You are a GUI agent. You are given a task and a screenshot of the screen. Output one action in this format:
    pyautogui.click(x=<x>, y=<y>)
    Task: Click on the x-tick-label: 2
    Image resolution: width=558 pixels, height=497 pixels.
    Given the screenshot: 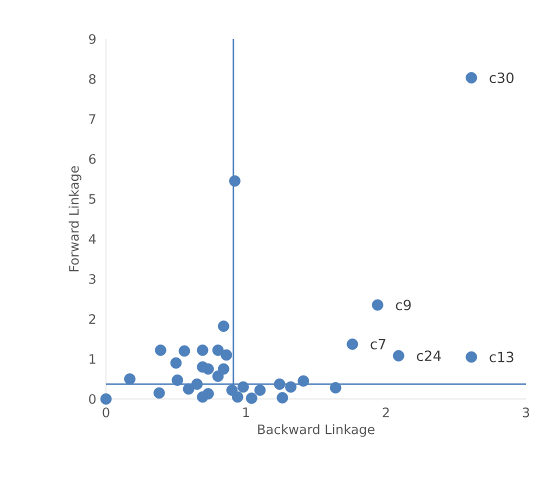 What is the action you would take?
    pyautogui.click(x=385, y=413)
    